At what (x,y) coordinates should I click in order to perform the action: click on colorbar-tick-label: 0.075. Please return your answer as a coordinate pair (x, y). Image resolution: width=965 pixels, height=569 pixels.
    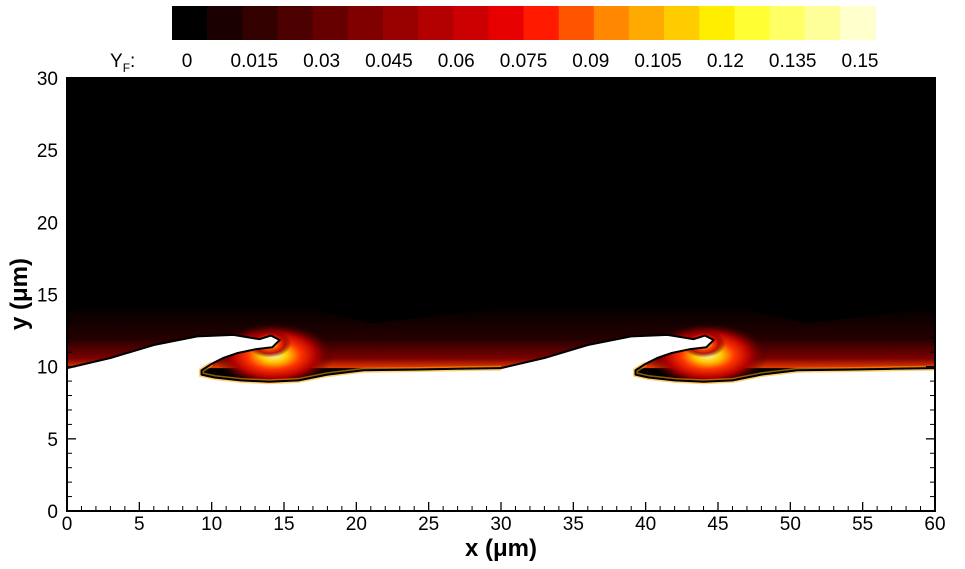
    Looking at the image, I should click on (524, 61).